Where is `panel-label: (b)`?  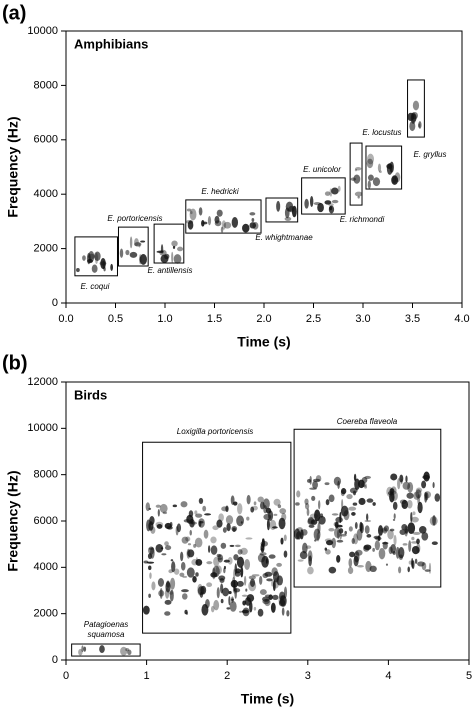
panel-label: (b) is located at coordinates (15, 363).